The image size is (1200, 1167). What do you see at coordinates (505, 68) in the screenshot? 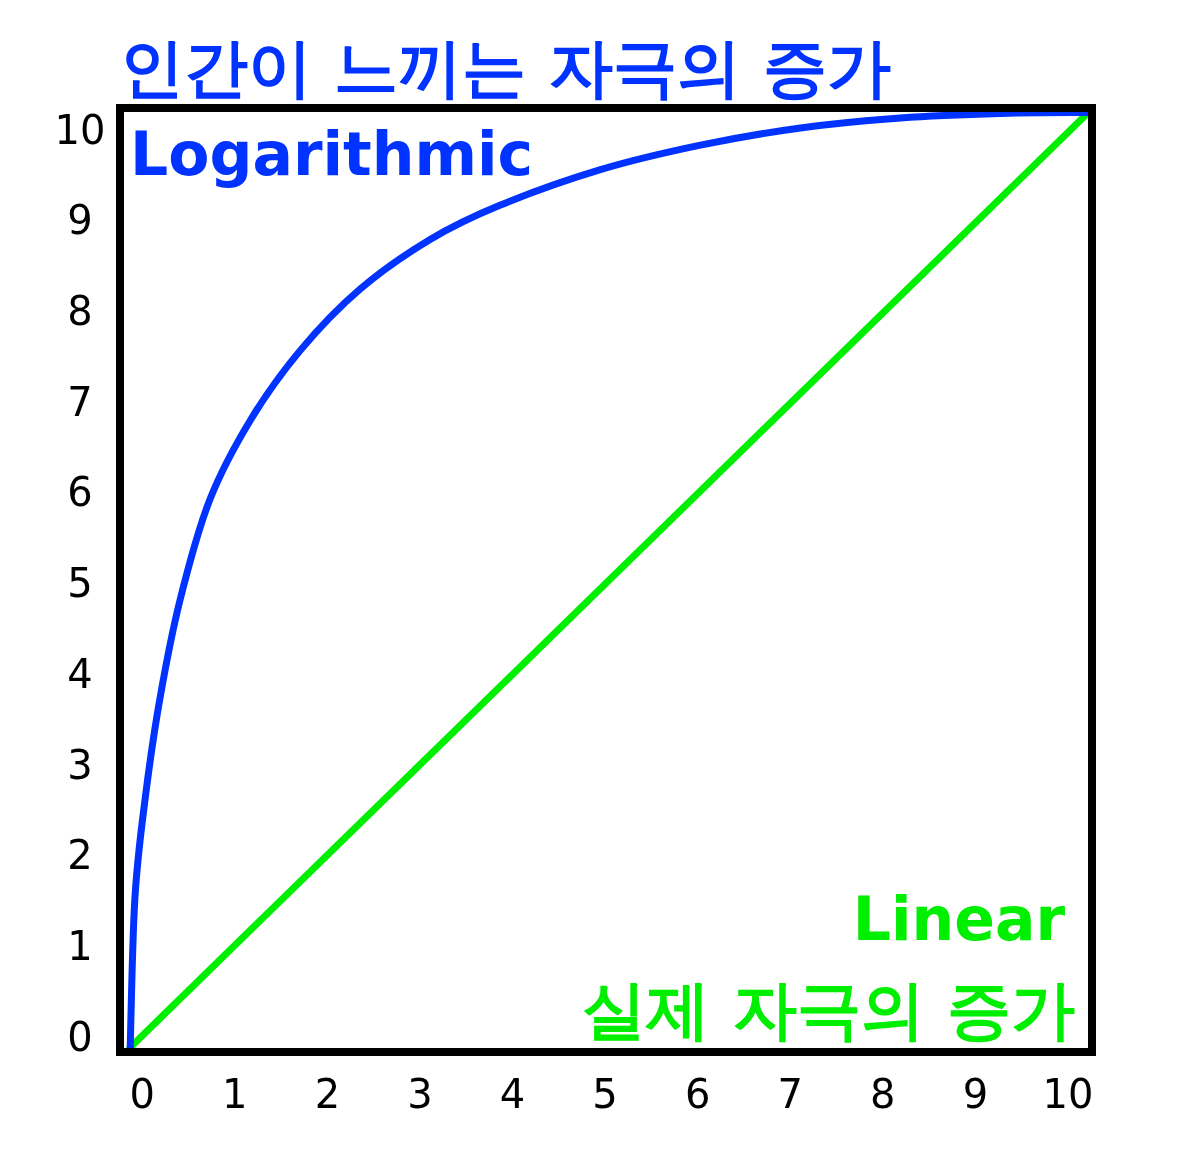
I see `chart-title: 인간이 느끼는 자극의 증가` at bounding box center [505, 68].